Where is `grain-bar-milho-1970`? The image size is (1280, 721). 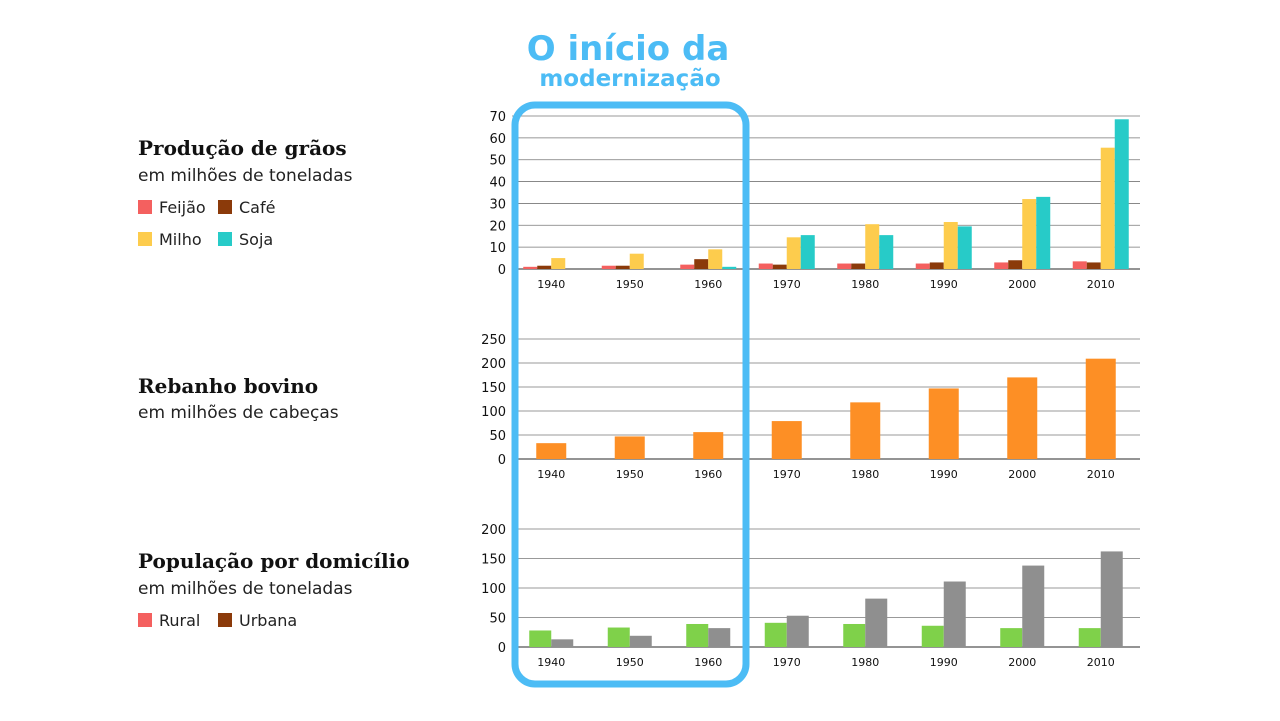
grain-bar-milho-1970 is located at coordinates (793, 253).